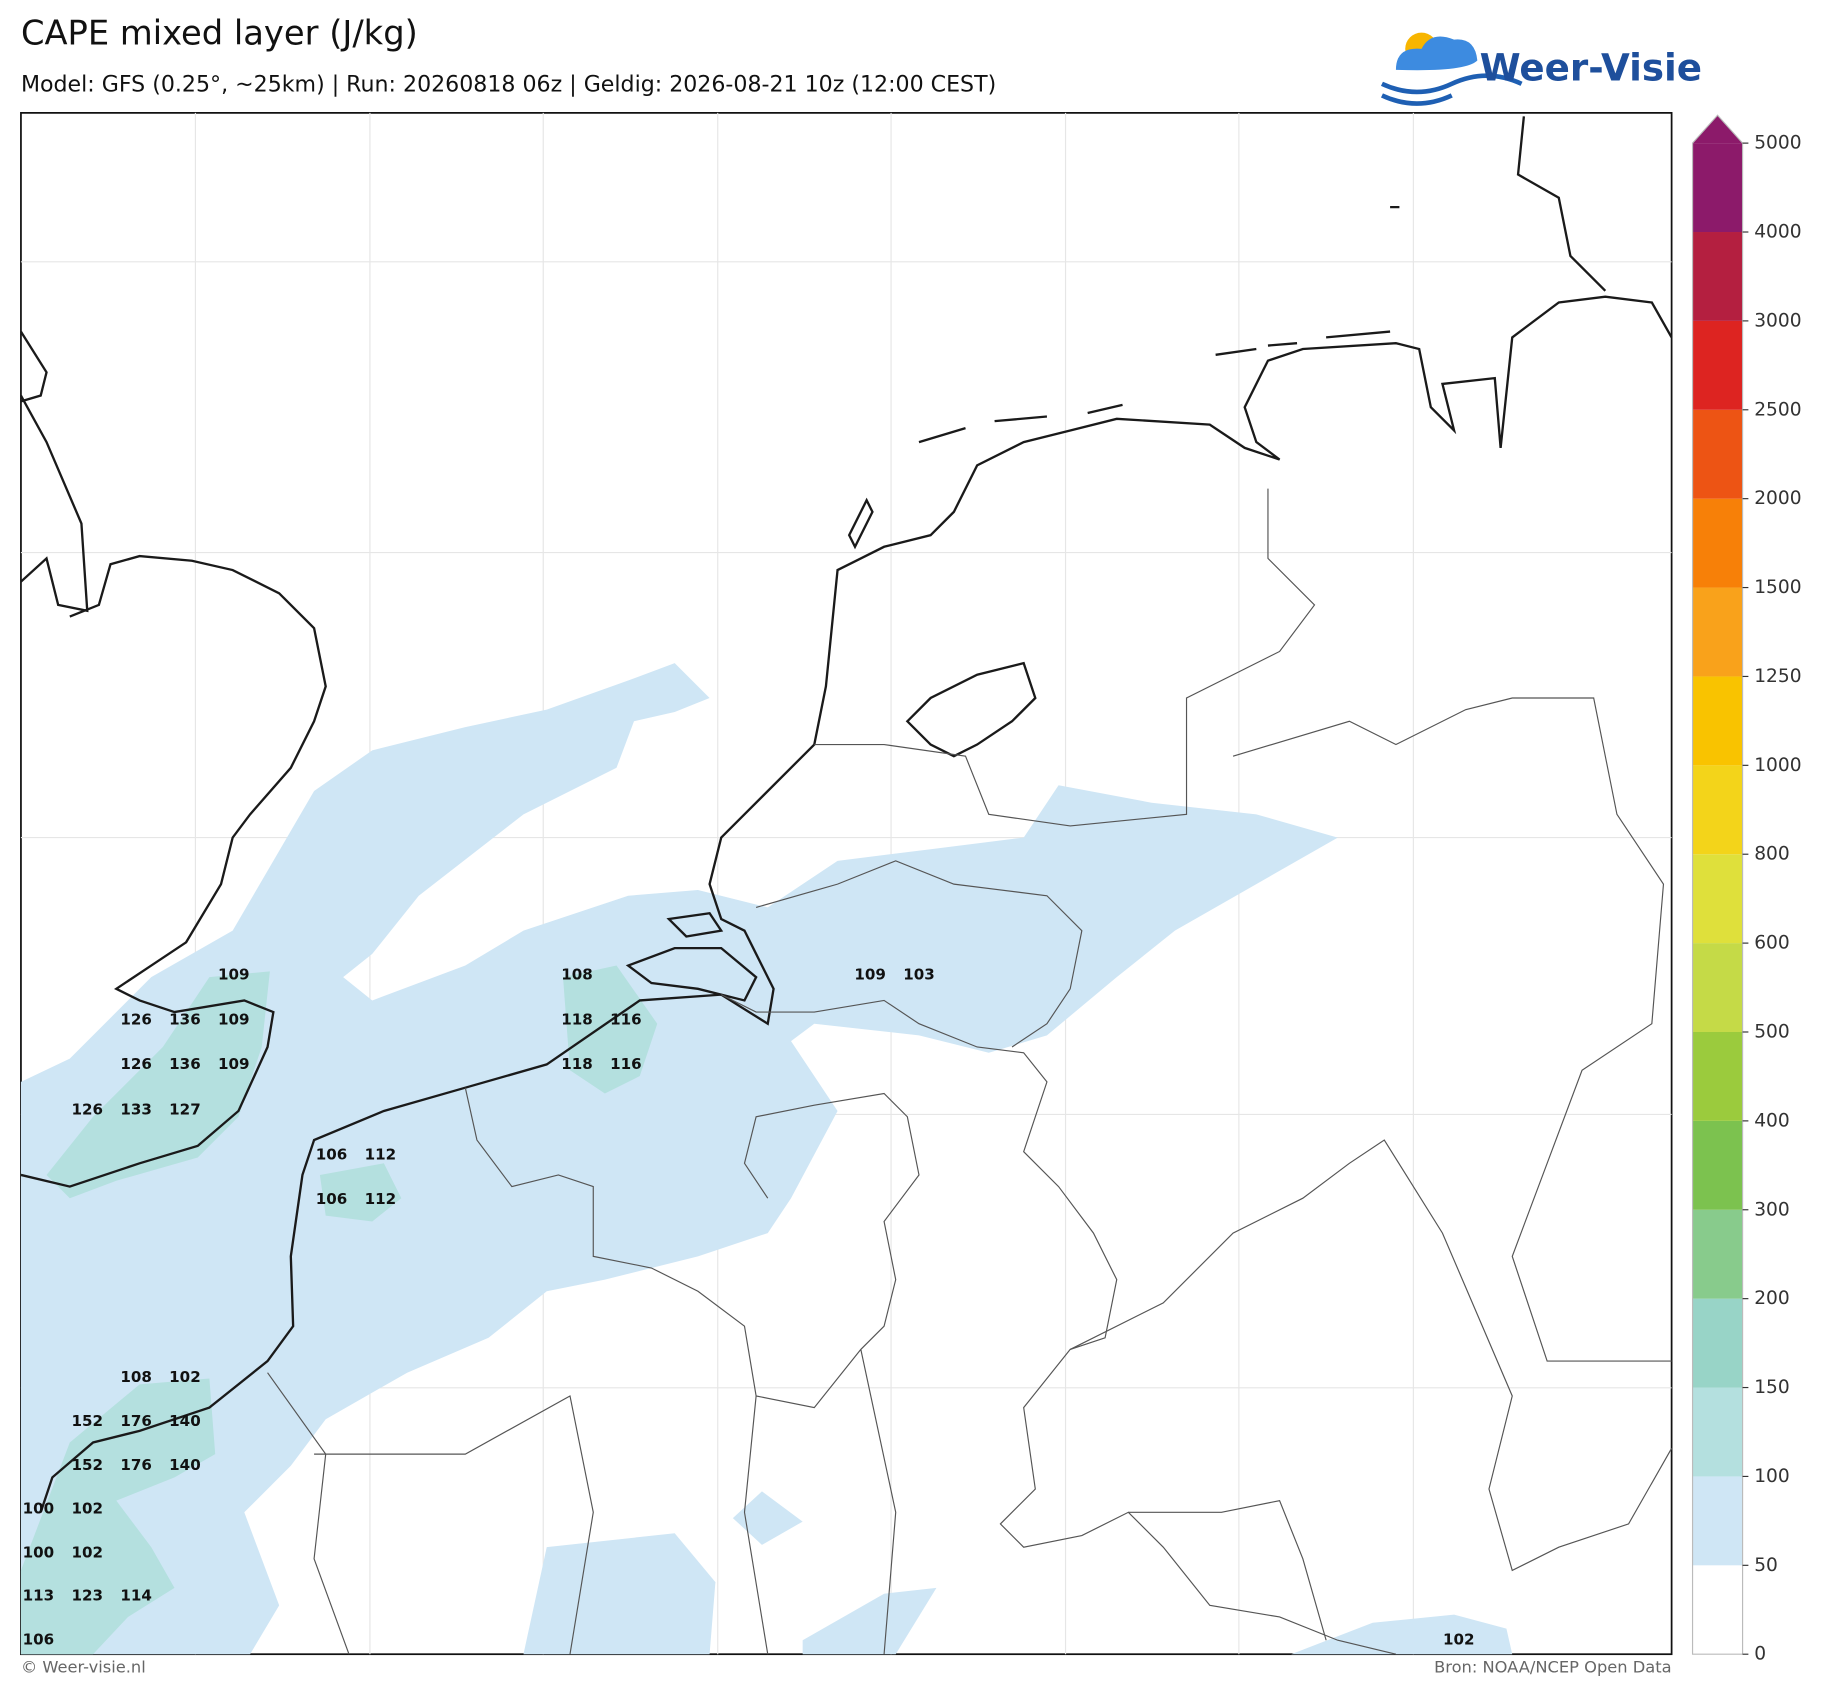  Describe the element at coordinates (219, 32) in the screenshot. I see `title: CAPE mixed layer (J/kg)` at that location.